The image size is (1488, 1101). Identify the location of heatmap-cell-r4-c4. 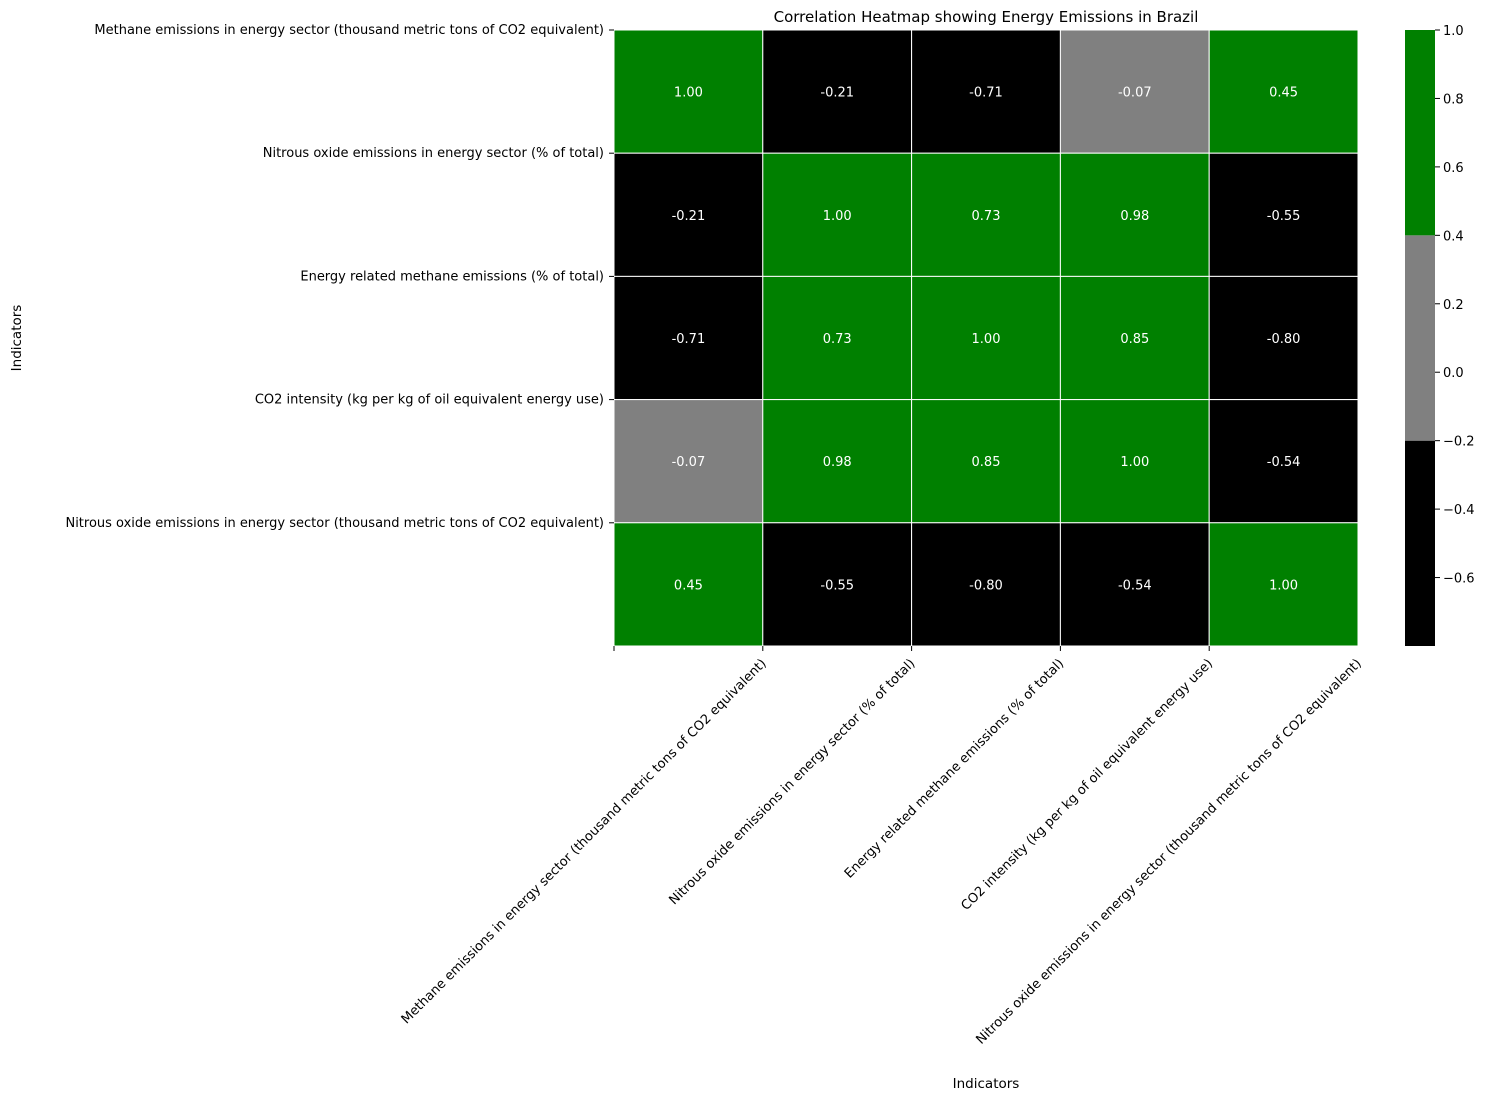
(1283, 584).